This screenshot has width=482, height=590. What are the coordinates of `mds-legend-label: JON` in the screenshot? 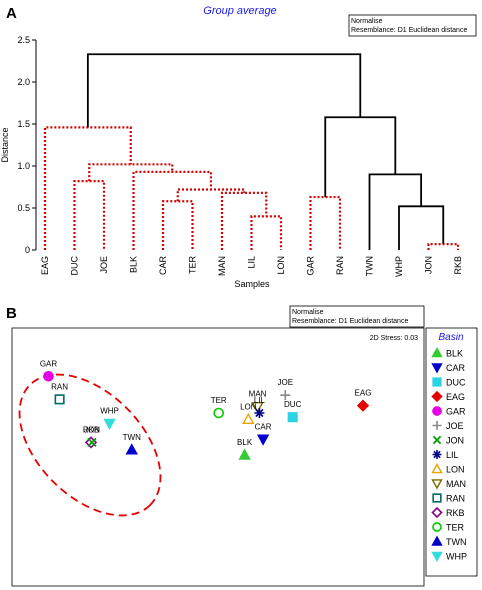 It's located at (455, 441).